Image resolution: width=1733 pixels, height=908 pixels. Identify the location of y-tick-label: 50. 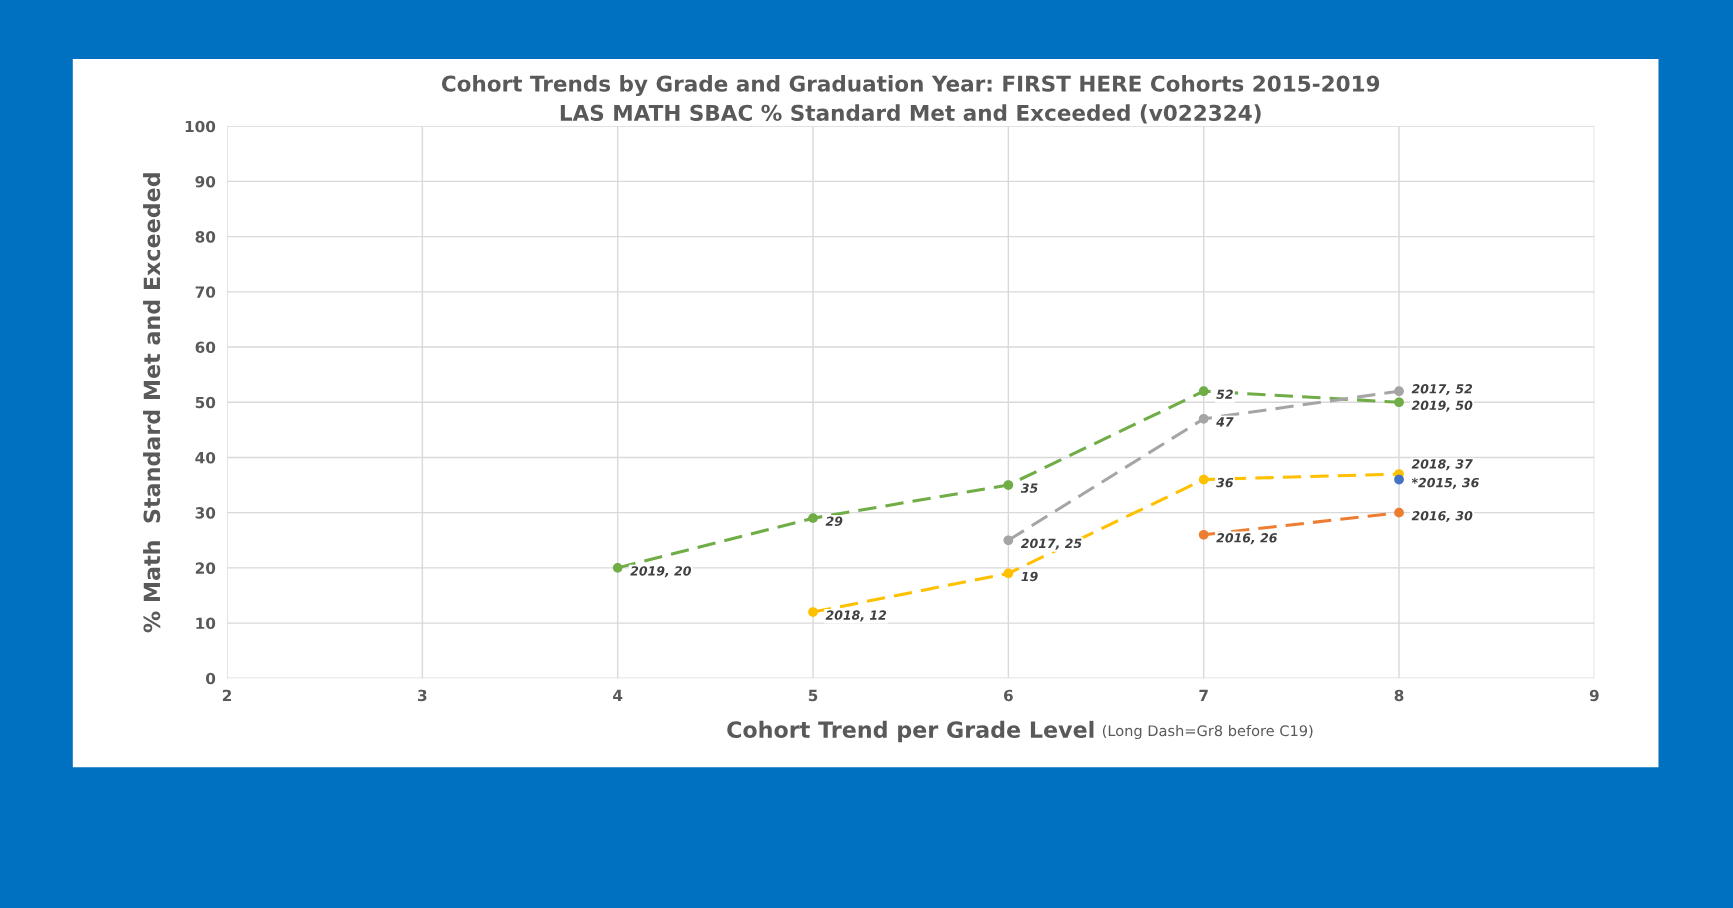
(205, 402).